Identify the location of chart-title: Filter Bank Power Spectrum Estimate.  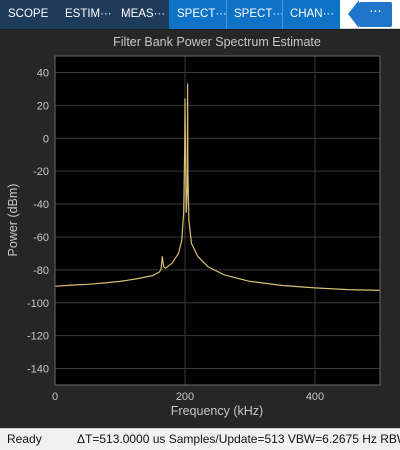
(217, 42).